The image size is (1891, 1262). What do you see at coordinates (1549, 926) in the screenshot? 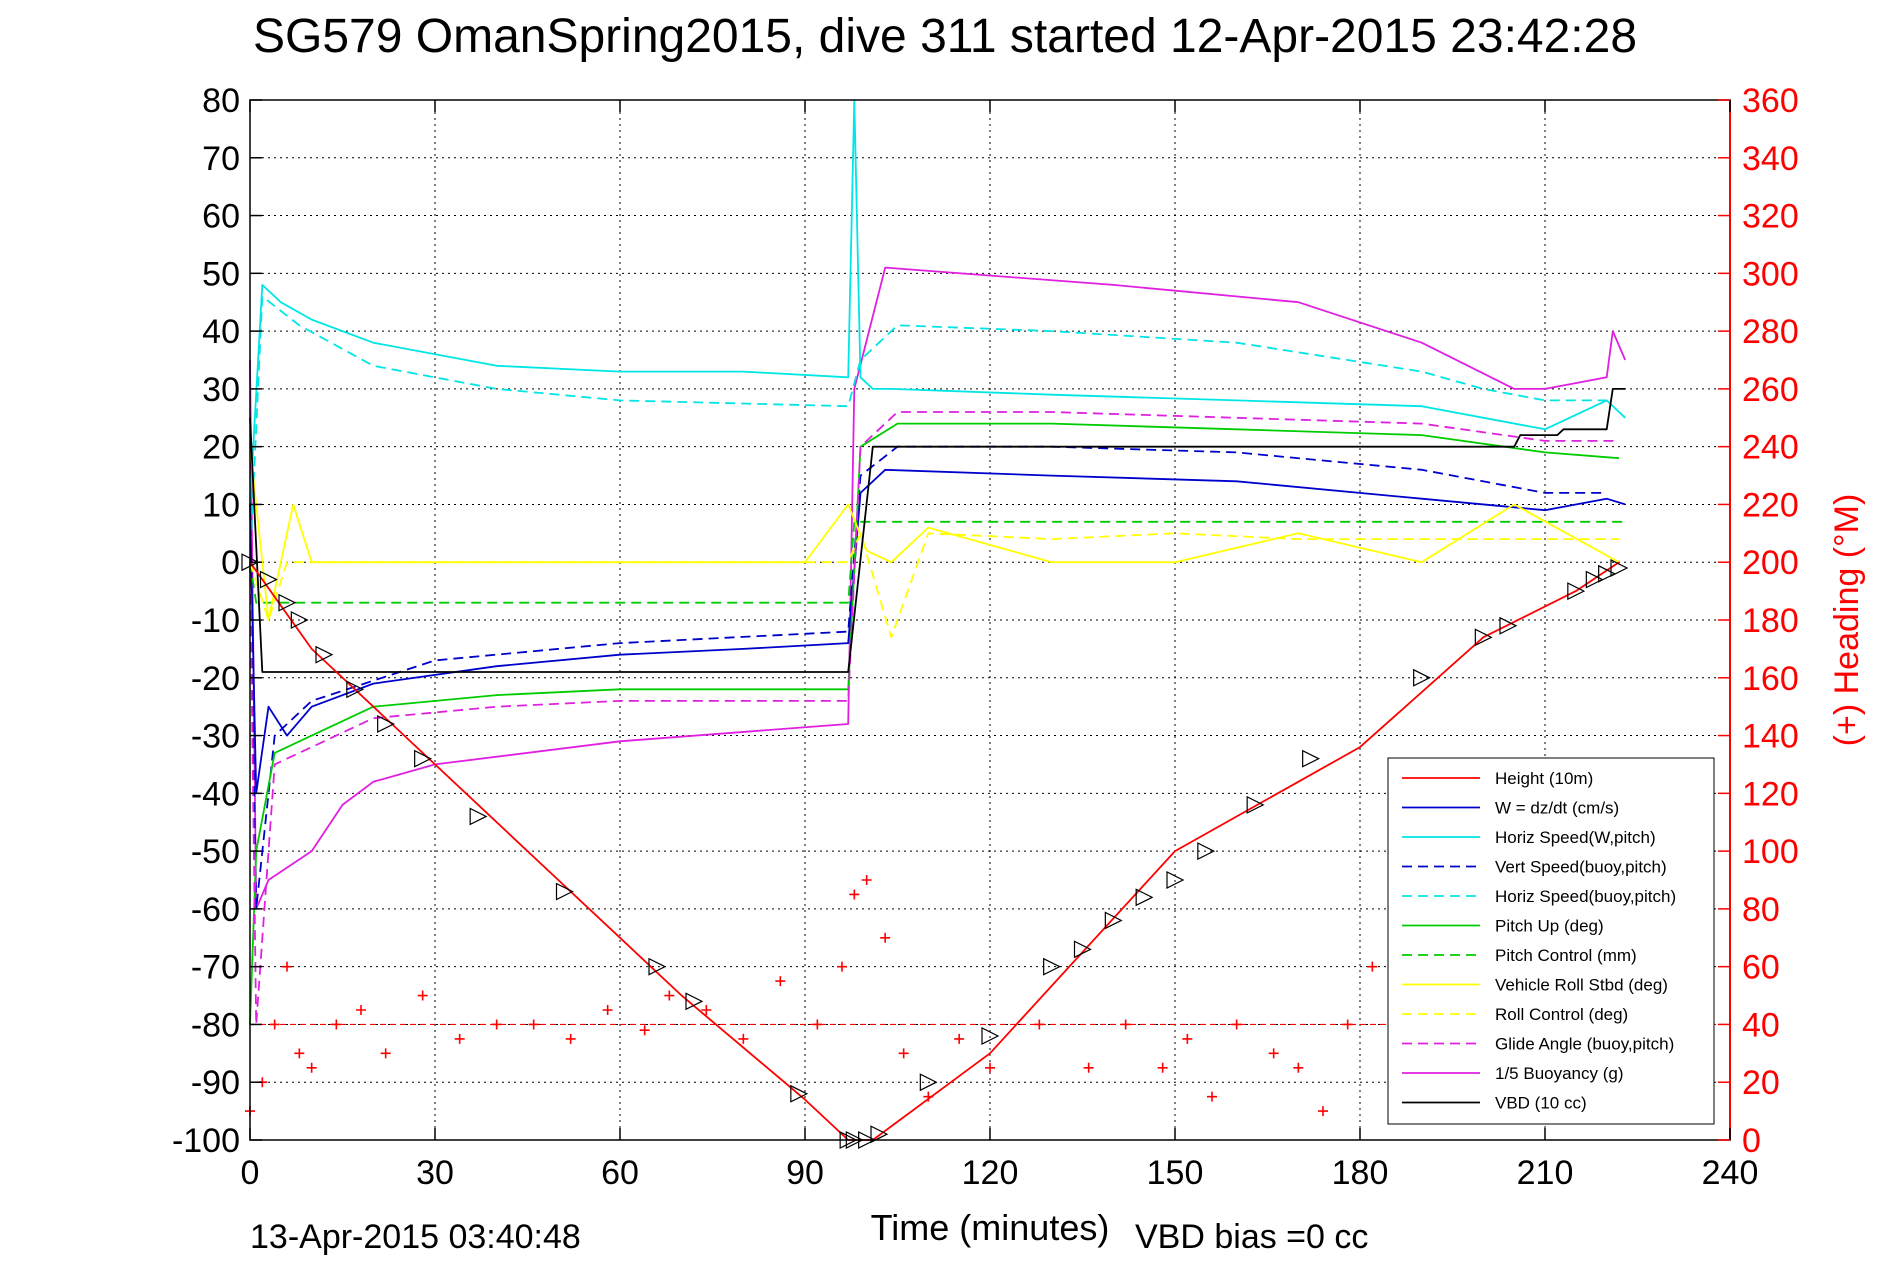
I see `legend-label: Pitch Up (deg)` at bounding box center [1549, 926].